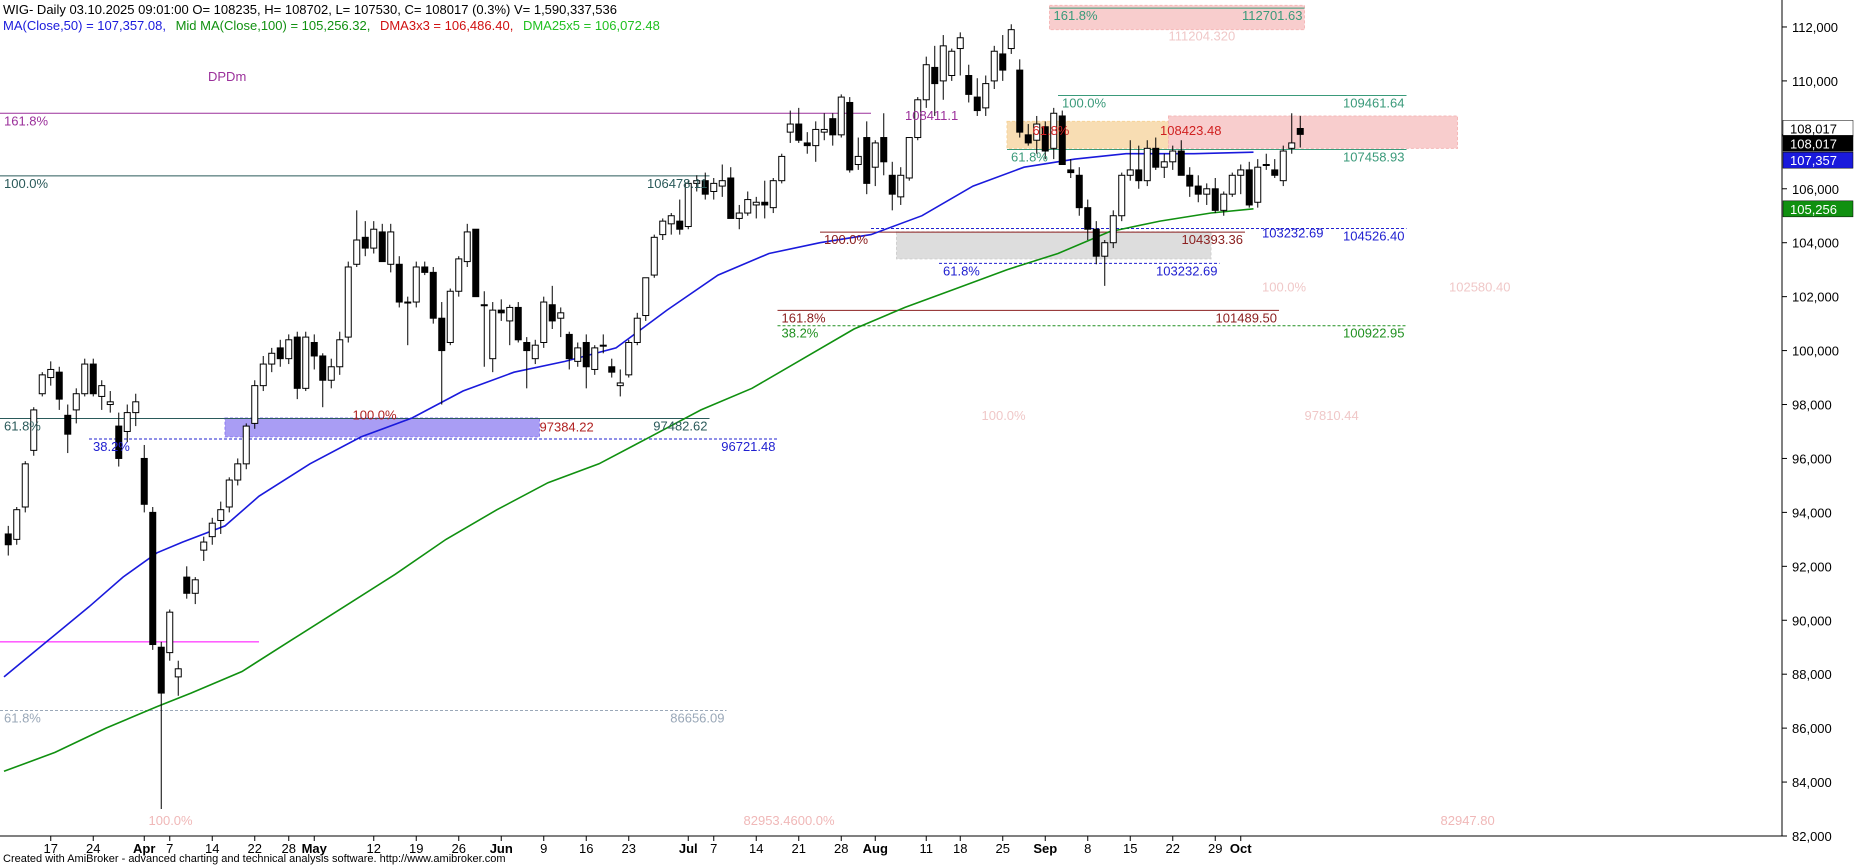 Image resolution: width=1854 pixels, height=868 pixels. Describe the element at coordinates (1029, 156) in the screenshot. I see `lvl-107458-label-left: 61.8%` at that location.